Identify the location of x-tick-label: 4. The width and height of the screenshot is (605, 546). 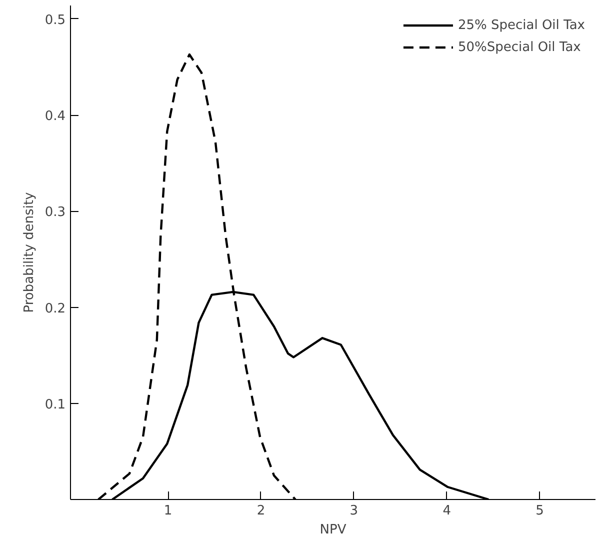
(446, 511).